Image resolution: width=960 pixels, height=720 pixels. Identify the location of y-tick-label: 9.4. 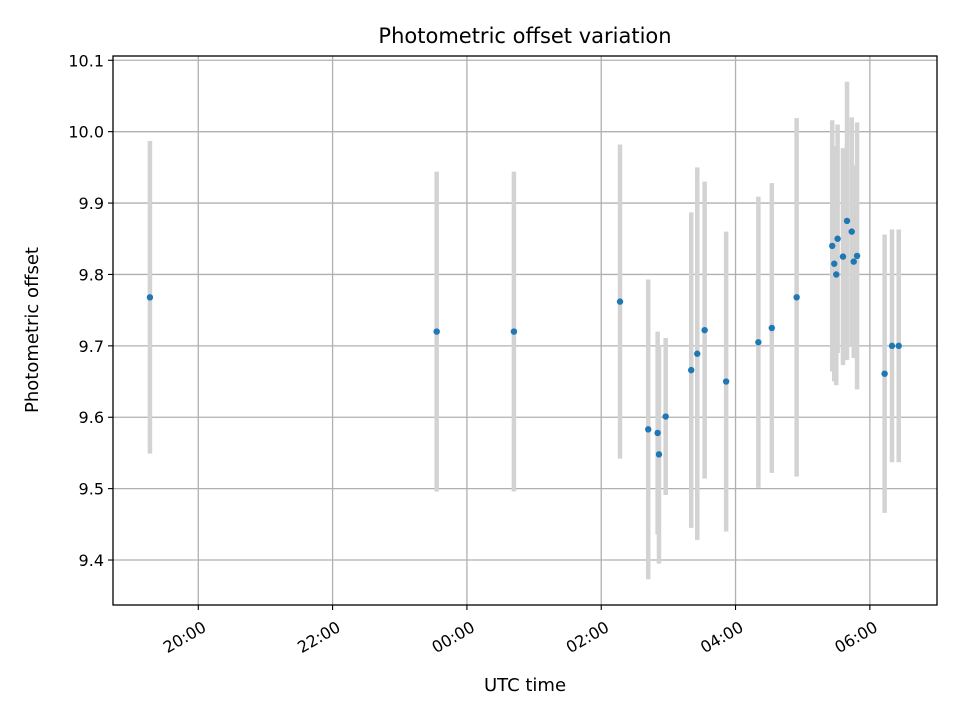
(91, 560).